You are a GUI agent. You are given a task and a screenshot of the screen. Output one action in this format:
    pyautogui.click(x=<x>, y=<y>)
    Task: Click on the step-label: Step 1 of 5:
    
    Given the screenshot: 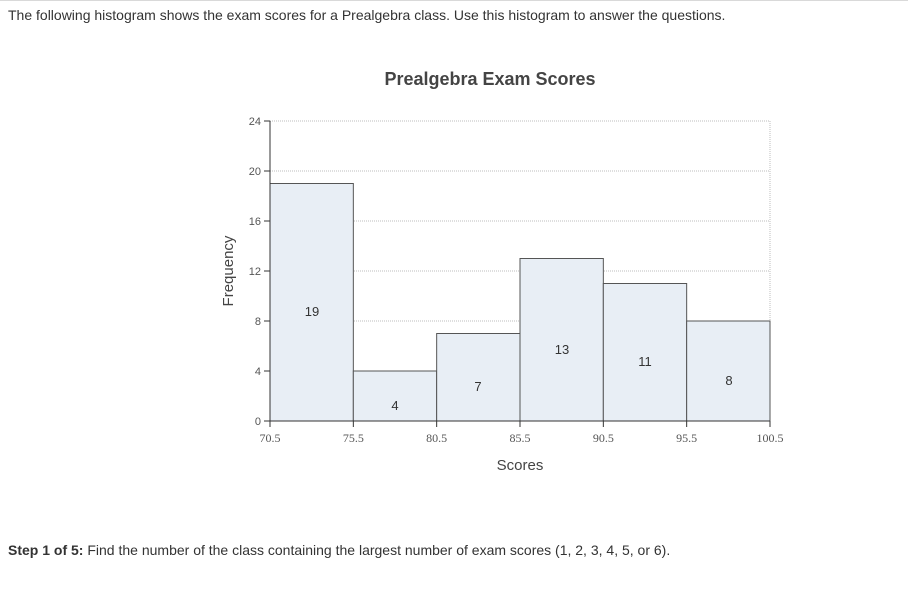 What is the action you would take?
    pyautogui.click(x=46, y=550)
    